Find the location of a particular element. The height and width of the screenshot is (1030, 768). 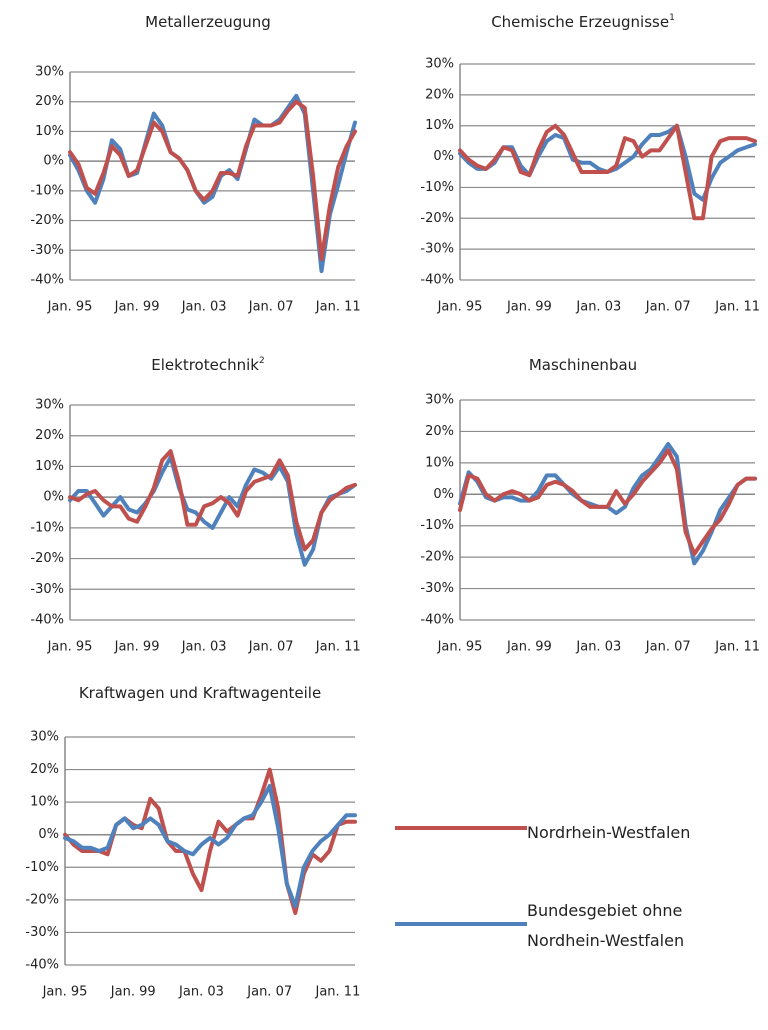

title-text: Kraftwagen und Kraftwagenteile is located at coordinates (200, 693).